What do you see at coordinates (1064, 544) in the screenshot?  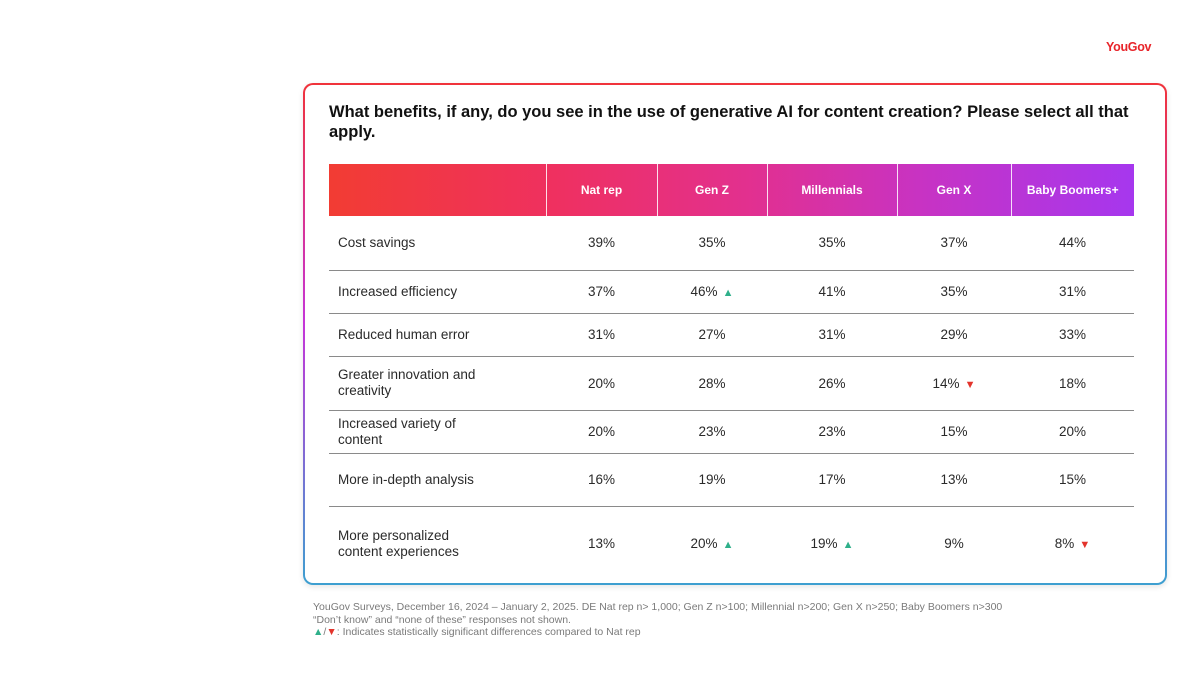 I see `value-text: 8%` at bounding box center [1064, 544].